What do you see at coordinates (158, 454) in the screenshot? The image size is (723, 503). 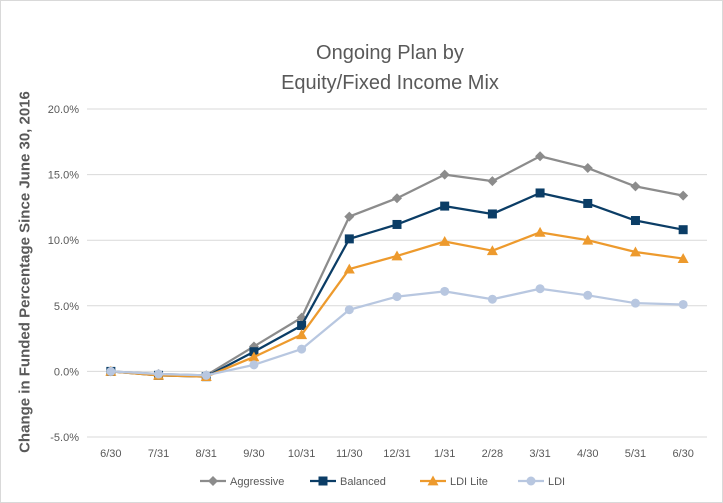 I see `x-tick-label: 7/31` at bounding box center [158, 454].